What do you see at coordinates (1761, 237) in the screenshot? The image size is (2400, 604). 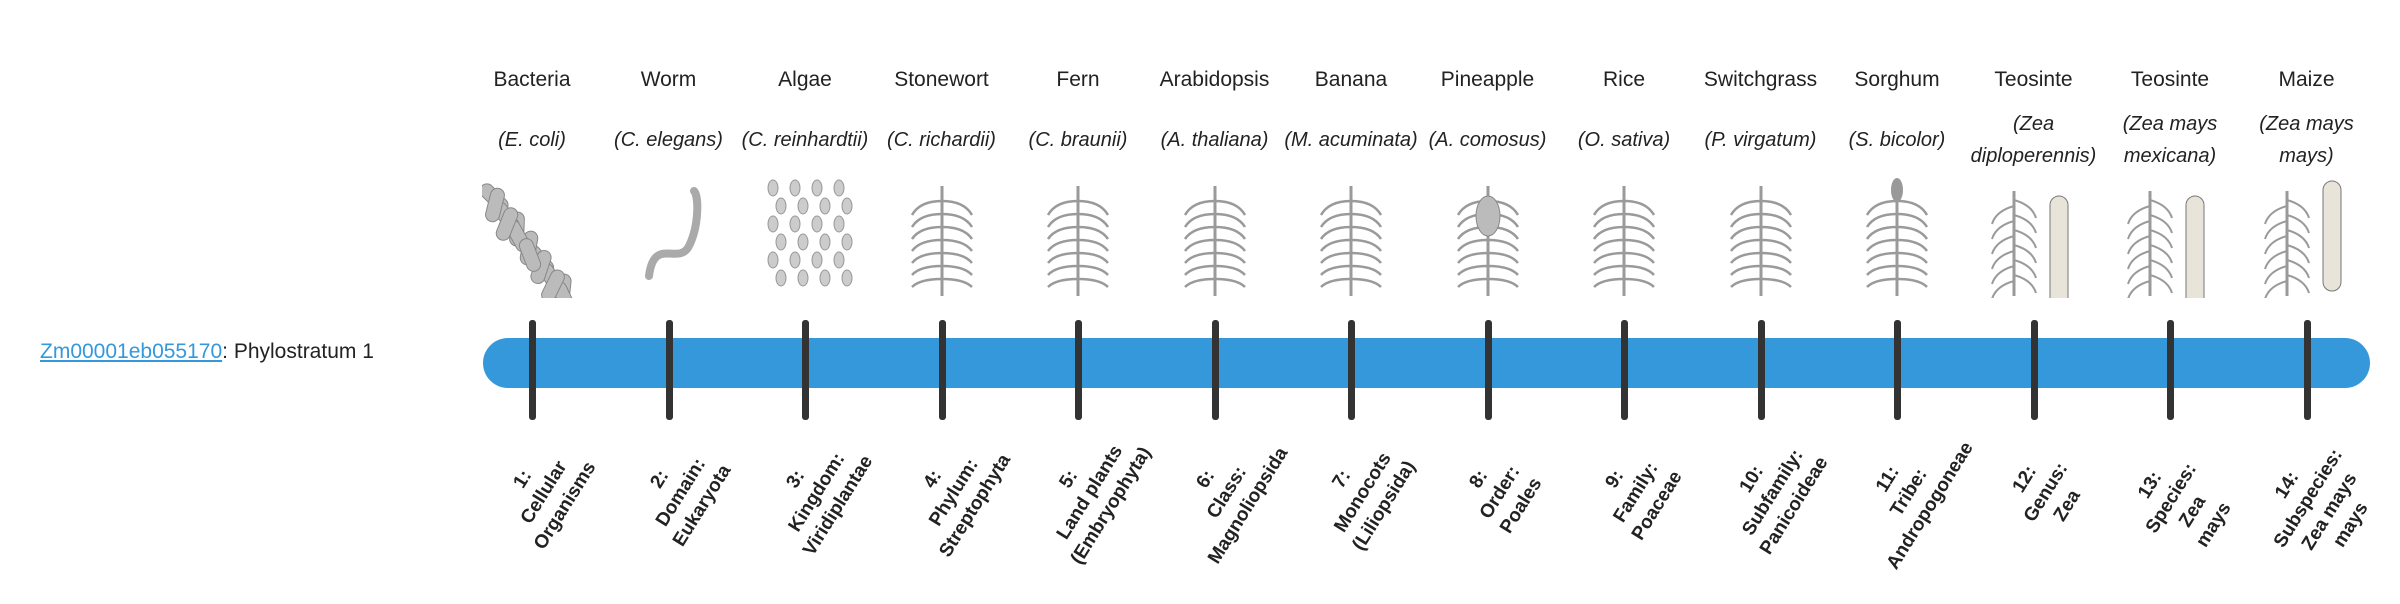 I see `switchgrass-icon` at bounding box center [1761, 237].